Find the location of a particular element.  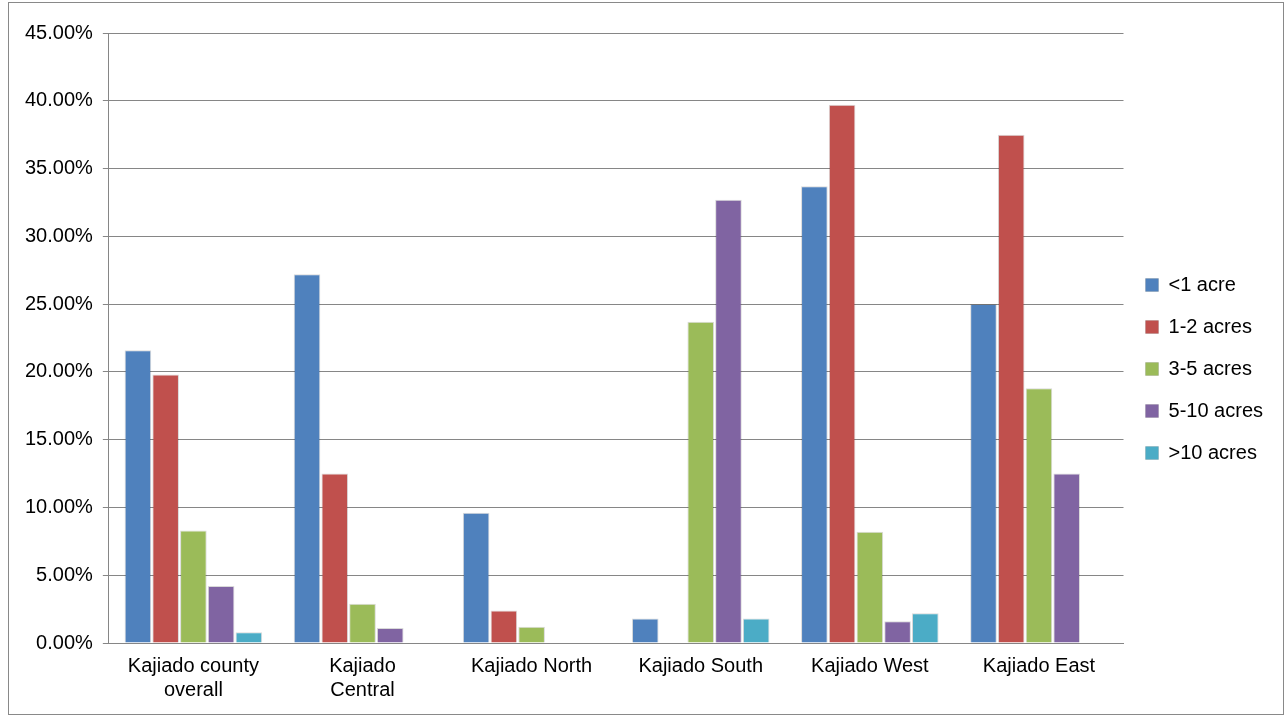

legend-label: <1 acre is located at coordinates (1202, 283).